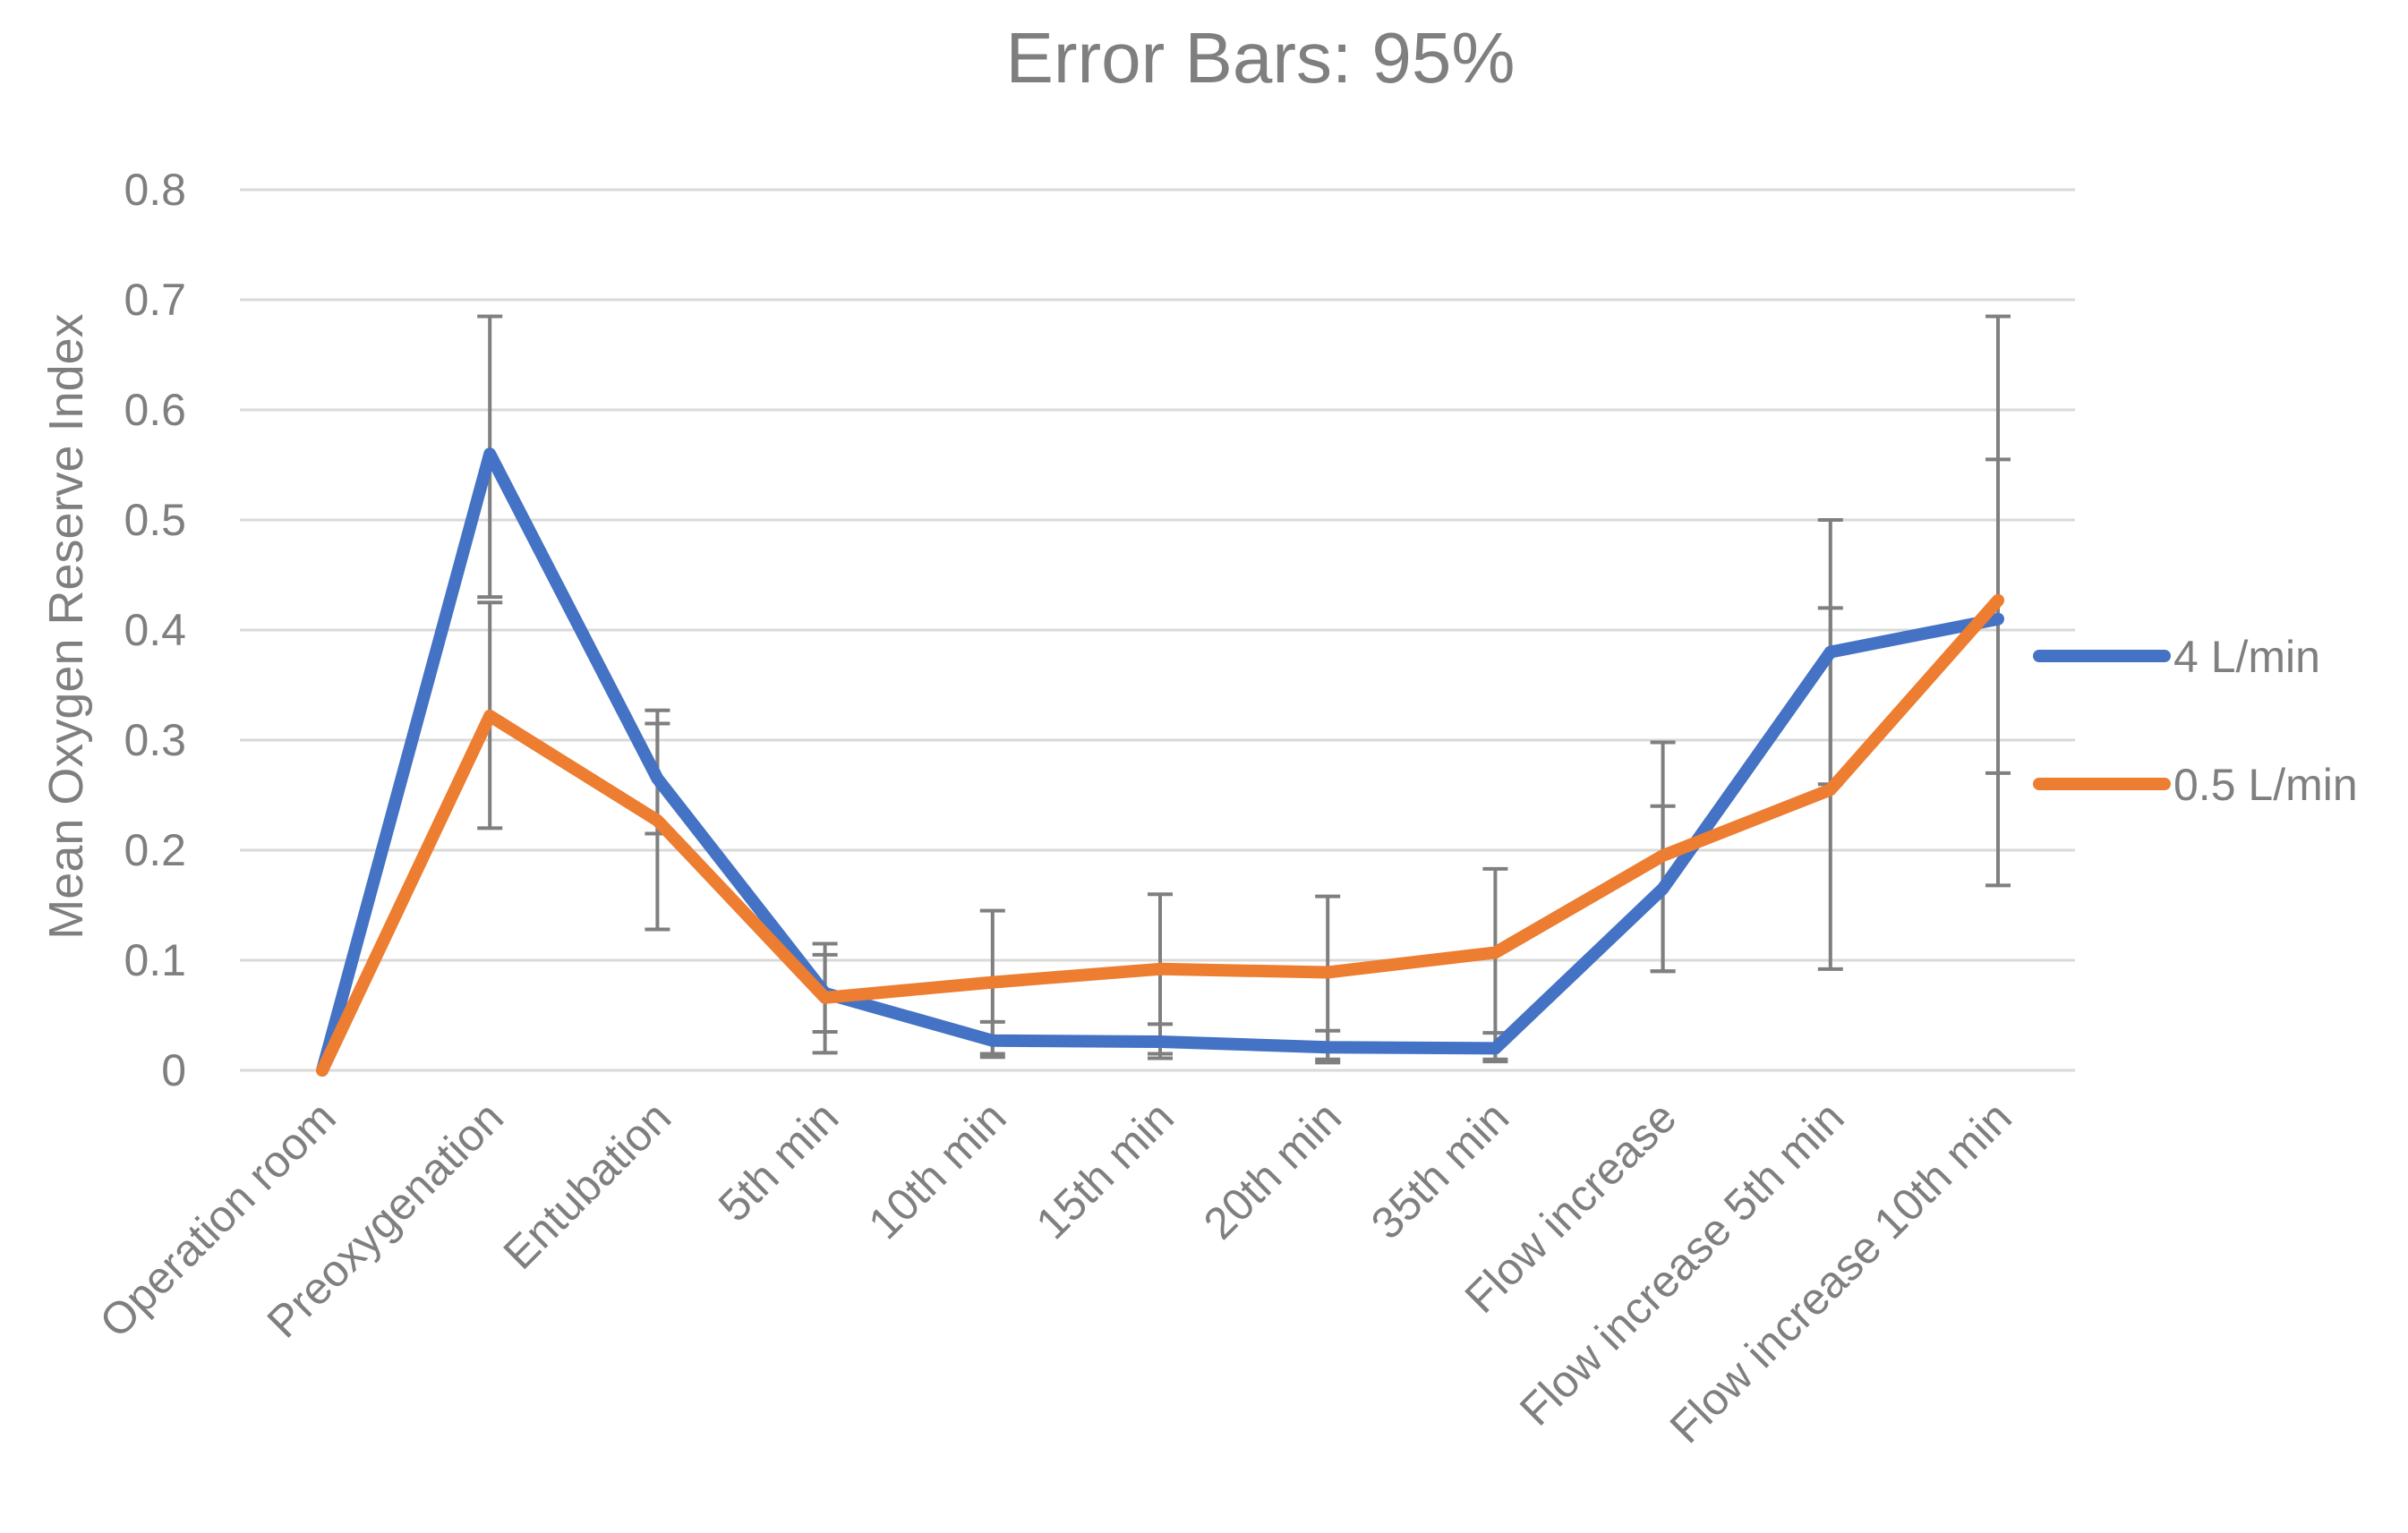  What do you see at coordinates (779, 1161) in the screenshot?
I see `x-tick-label: 5th min` at bounding box center [779, 1161].